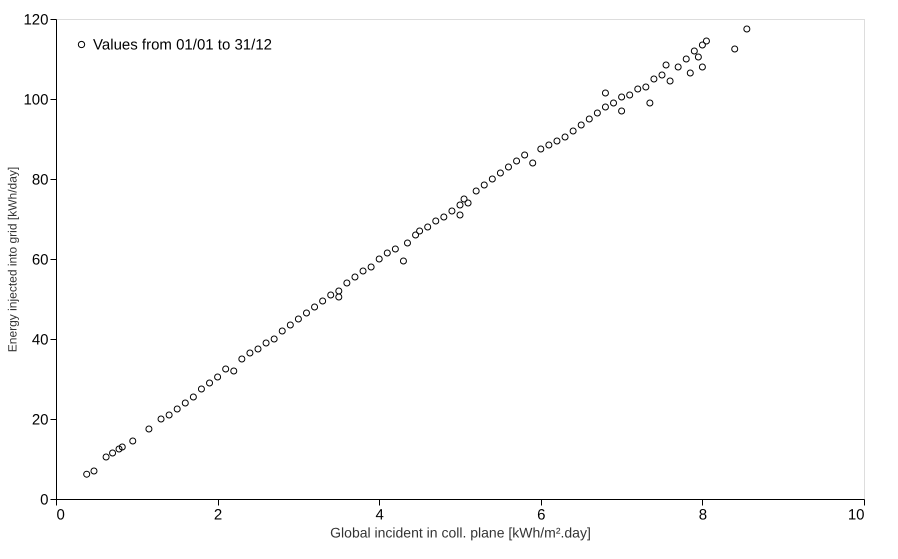 Image resolution: width=898 pixels, height=559 pixels. What do you see at coordinates (60, 515) in the screenshot?
I see `x-tick-label: 0` at bounding box center [60, 515].